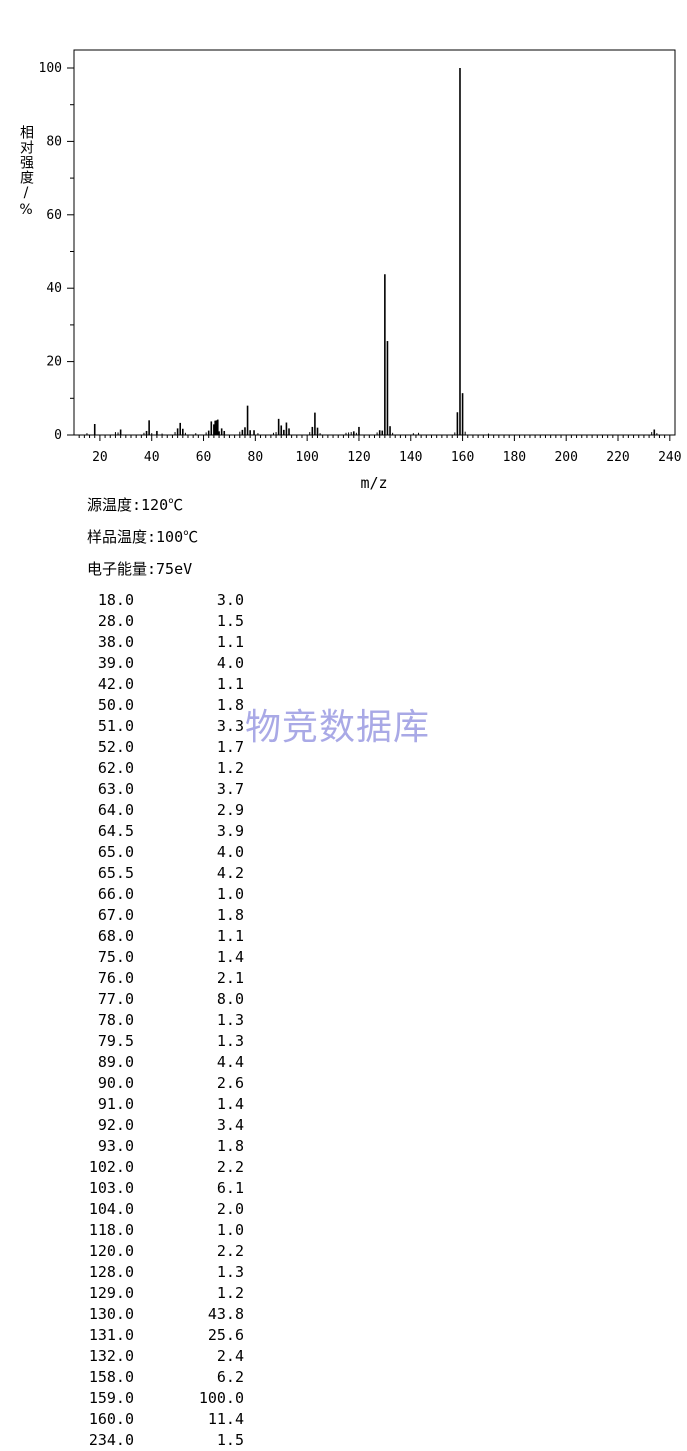 The height and width of the screenshot is (1451, 687). What do you see at coordinates (56, 252) in the screenshot?
I see `y-axis: 0 20 40 60 80 100` at bounding box center [56, 252].